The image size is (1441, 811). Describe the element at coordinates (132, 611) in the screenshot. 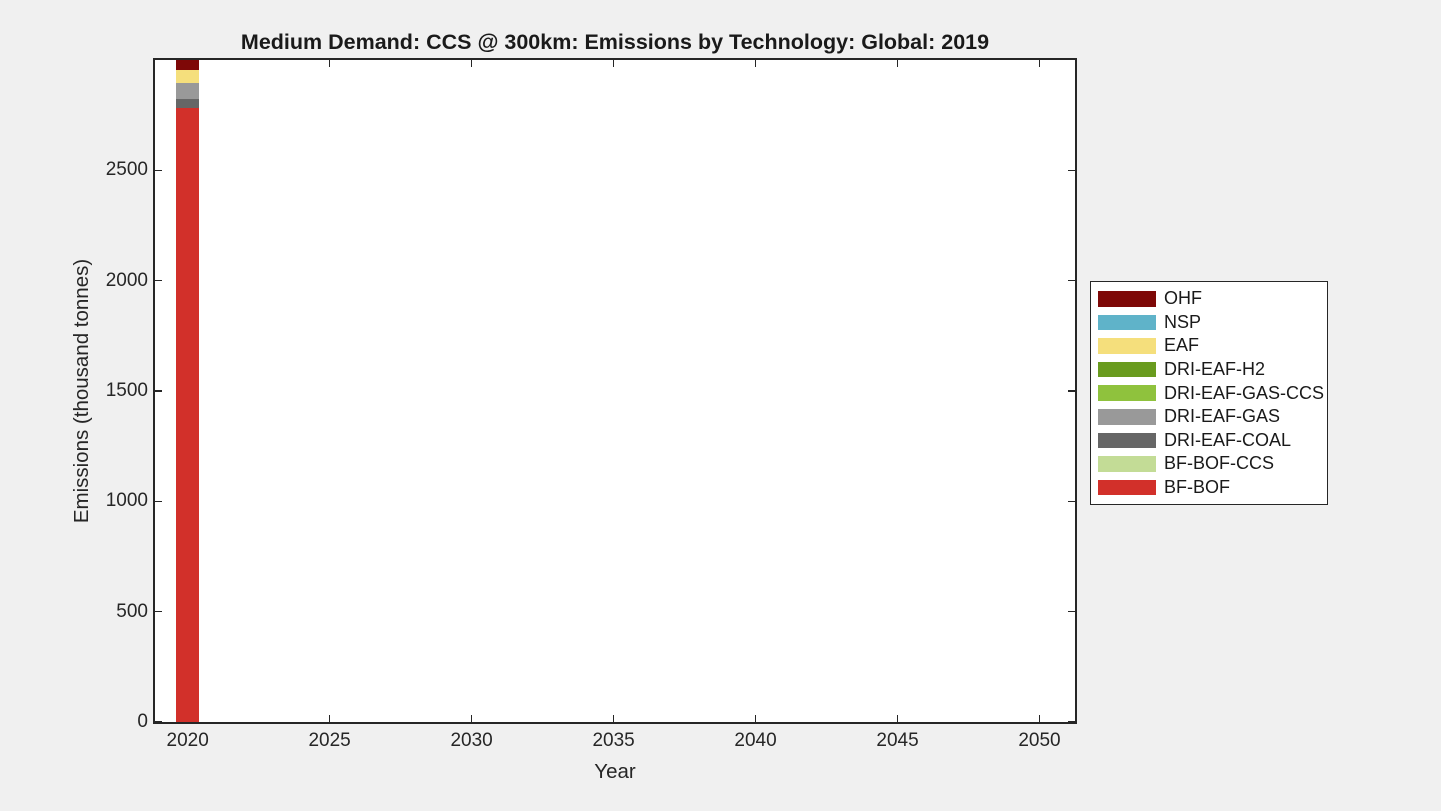

I see `y-tick-label: 500` at that location.